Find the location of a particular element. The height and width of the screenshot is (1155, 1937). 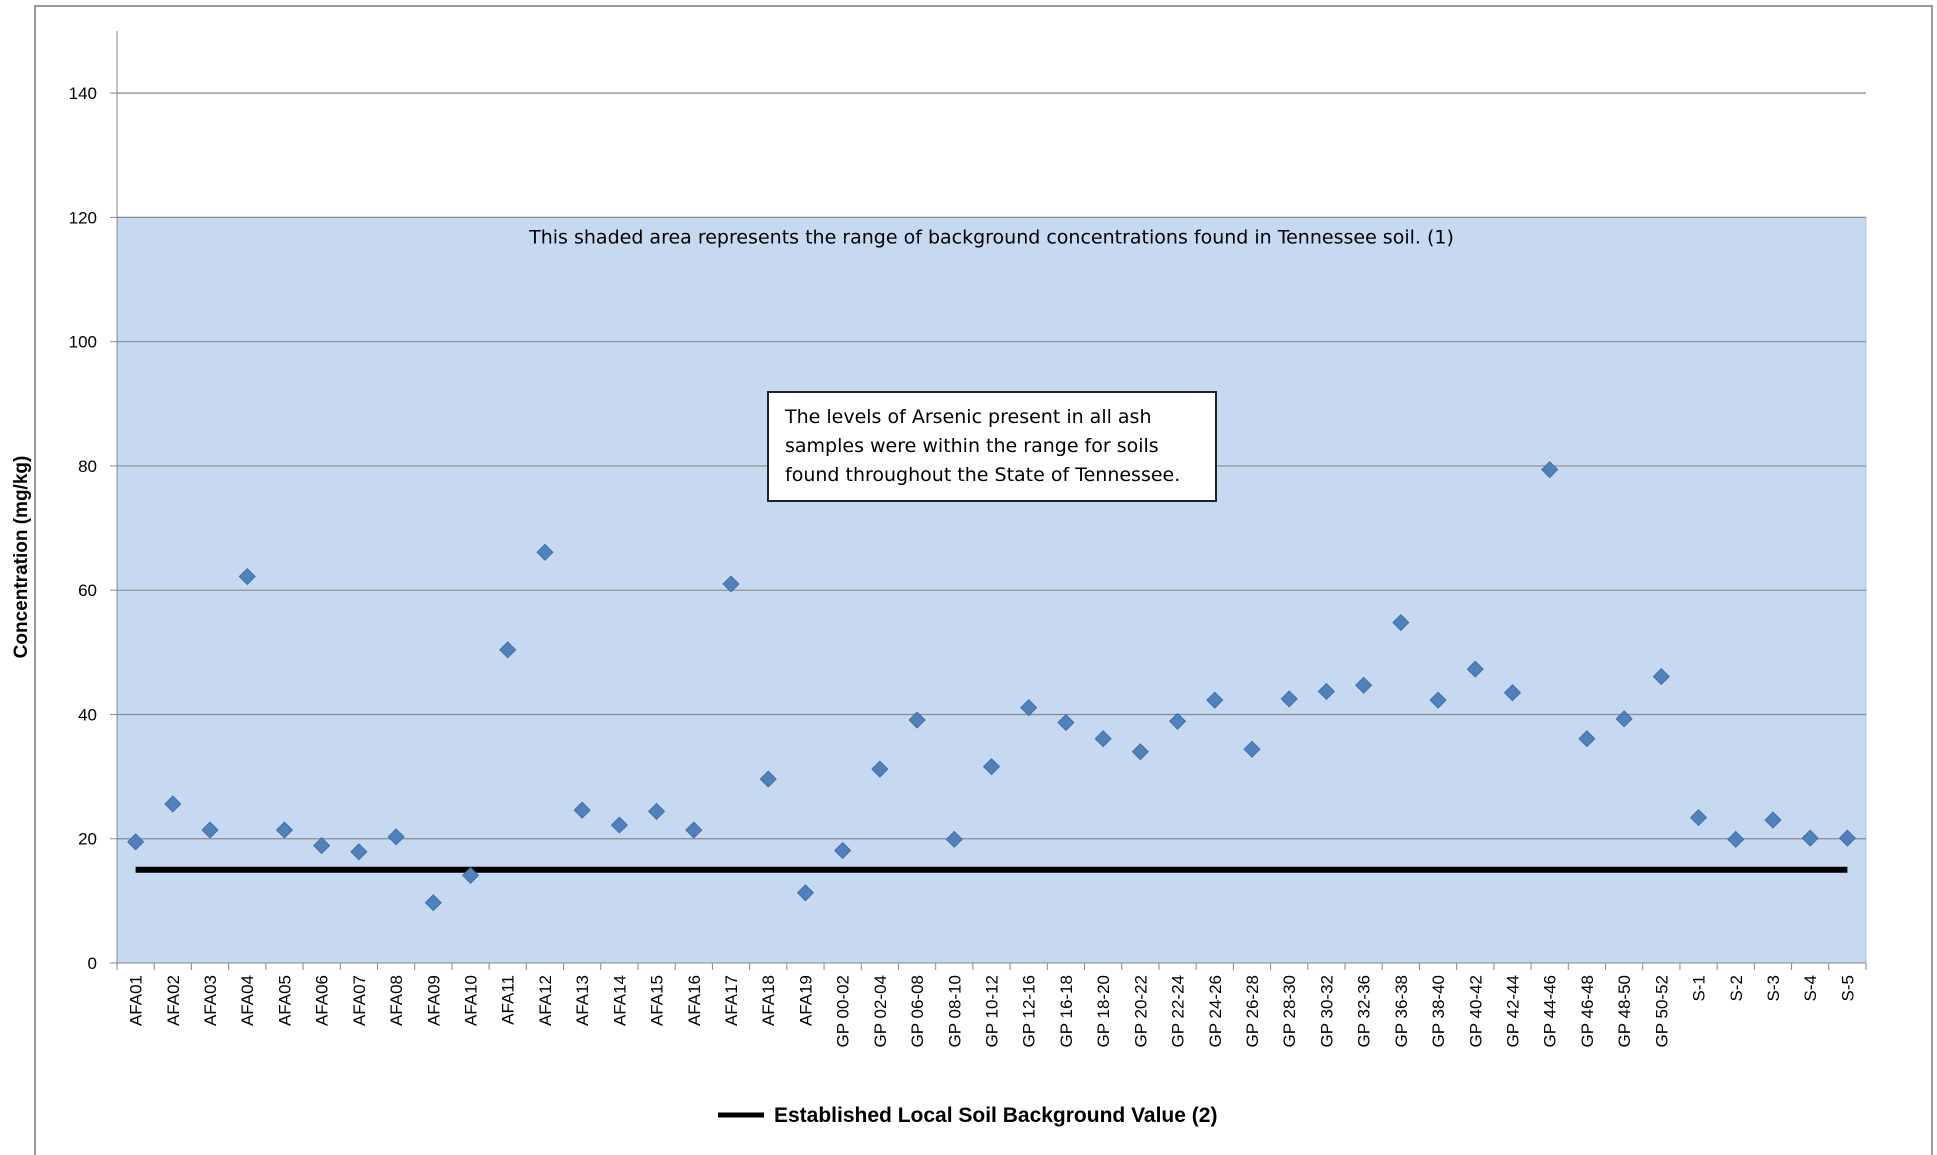

x-tick-label: S-1 is located at coordinates (1699, 988).